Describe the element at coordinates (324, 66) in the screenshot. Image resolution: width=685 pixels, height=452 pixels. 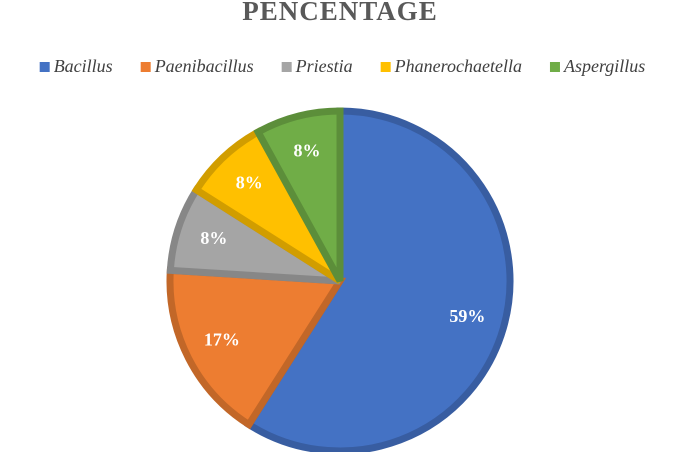
I see `legend-label: Priestia` at that location.